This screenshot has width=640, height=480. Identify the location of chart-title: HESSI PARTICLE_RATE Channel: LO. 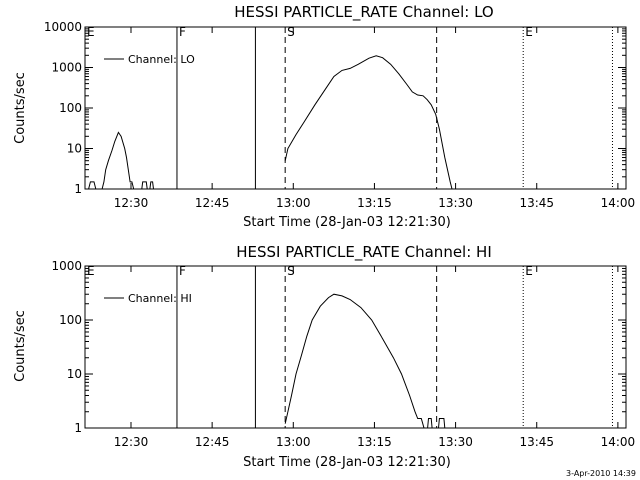
(363, 12).